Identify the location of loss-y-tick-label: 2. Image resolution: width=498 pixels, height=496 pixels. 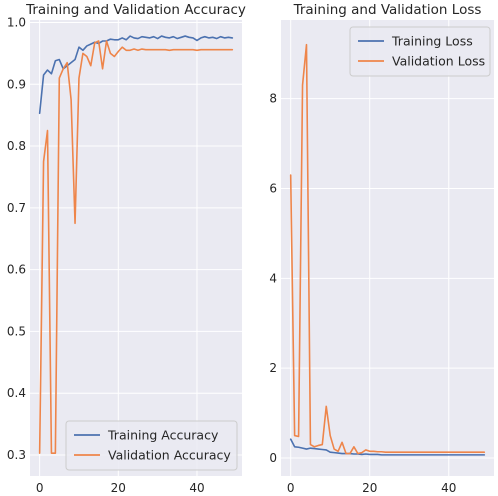
(273, 368).